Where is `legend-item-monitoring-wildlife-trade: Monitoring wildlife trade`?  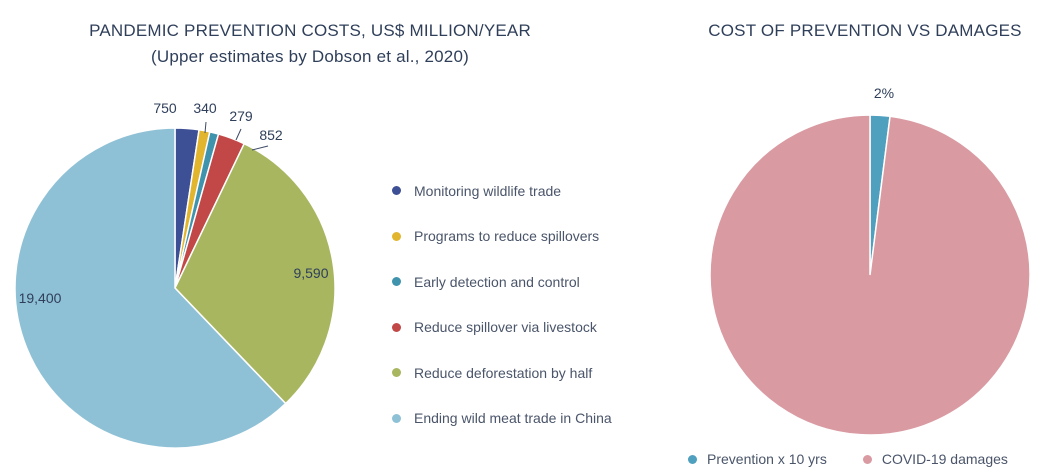
legend-item-monitoring-wildlife-trade: Monitoring wildlife trade is located at coordinates (542, 191).